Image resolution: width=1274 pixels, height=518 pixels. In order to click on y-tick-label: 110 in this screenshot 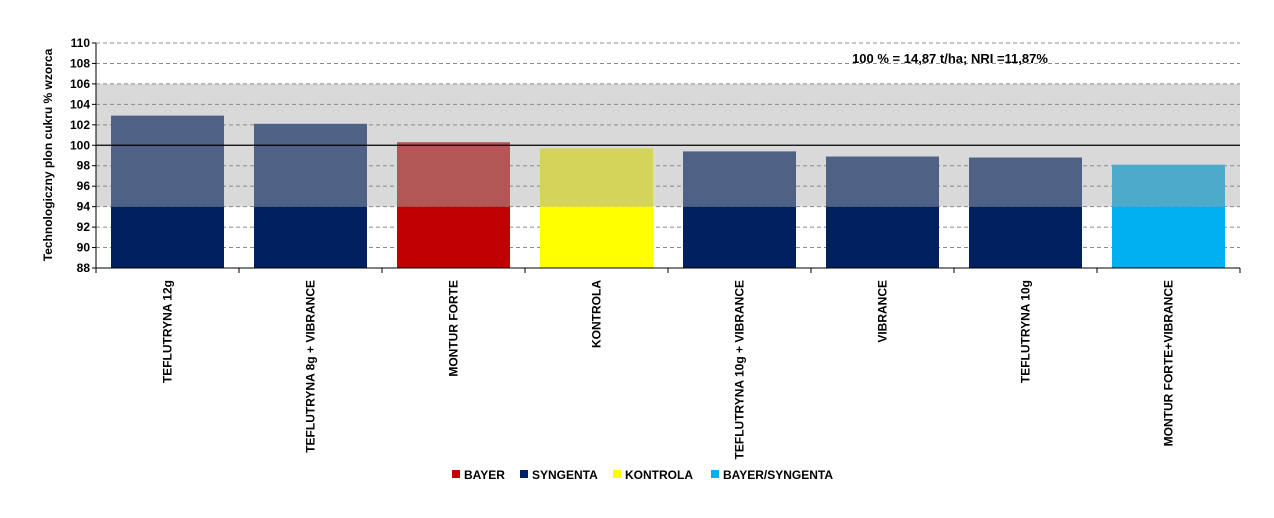, I will do `click(81, 43)`.